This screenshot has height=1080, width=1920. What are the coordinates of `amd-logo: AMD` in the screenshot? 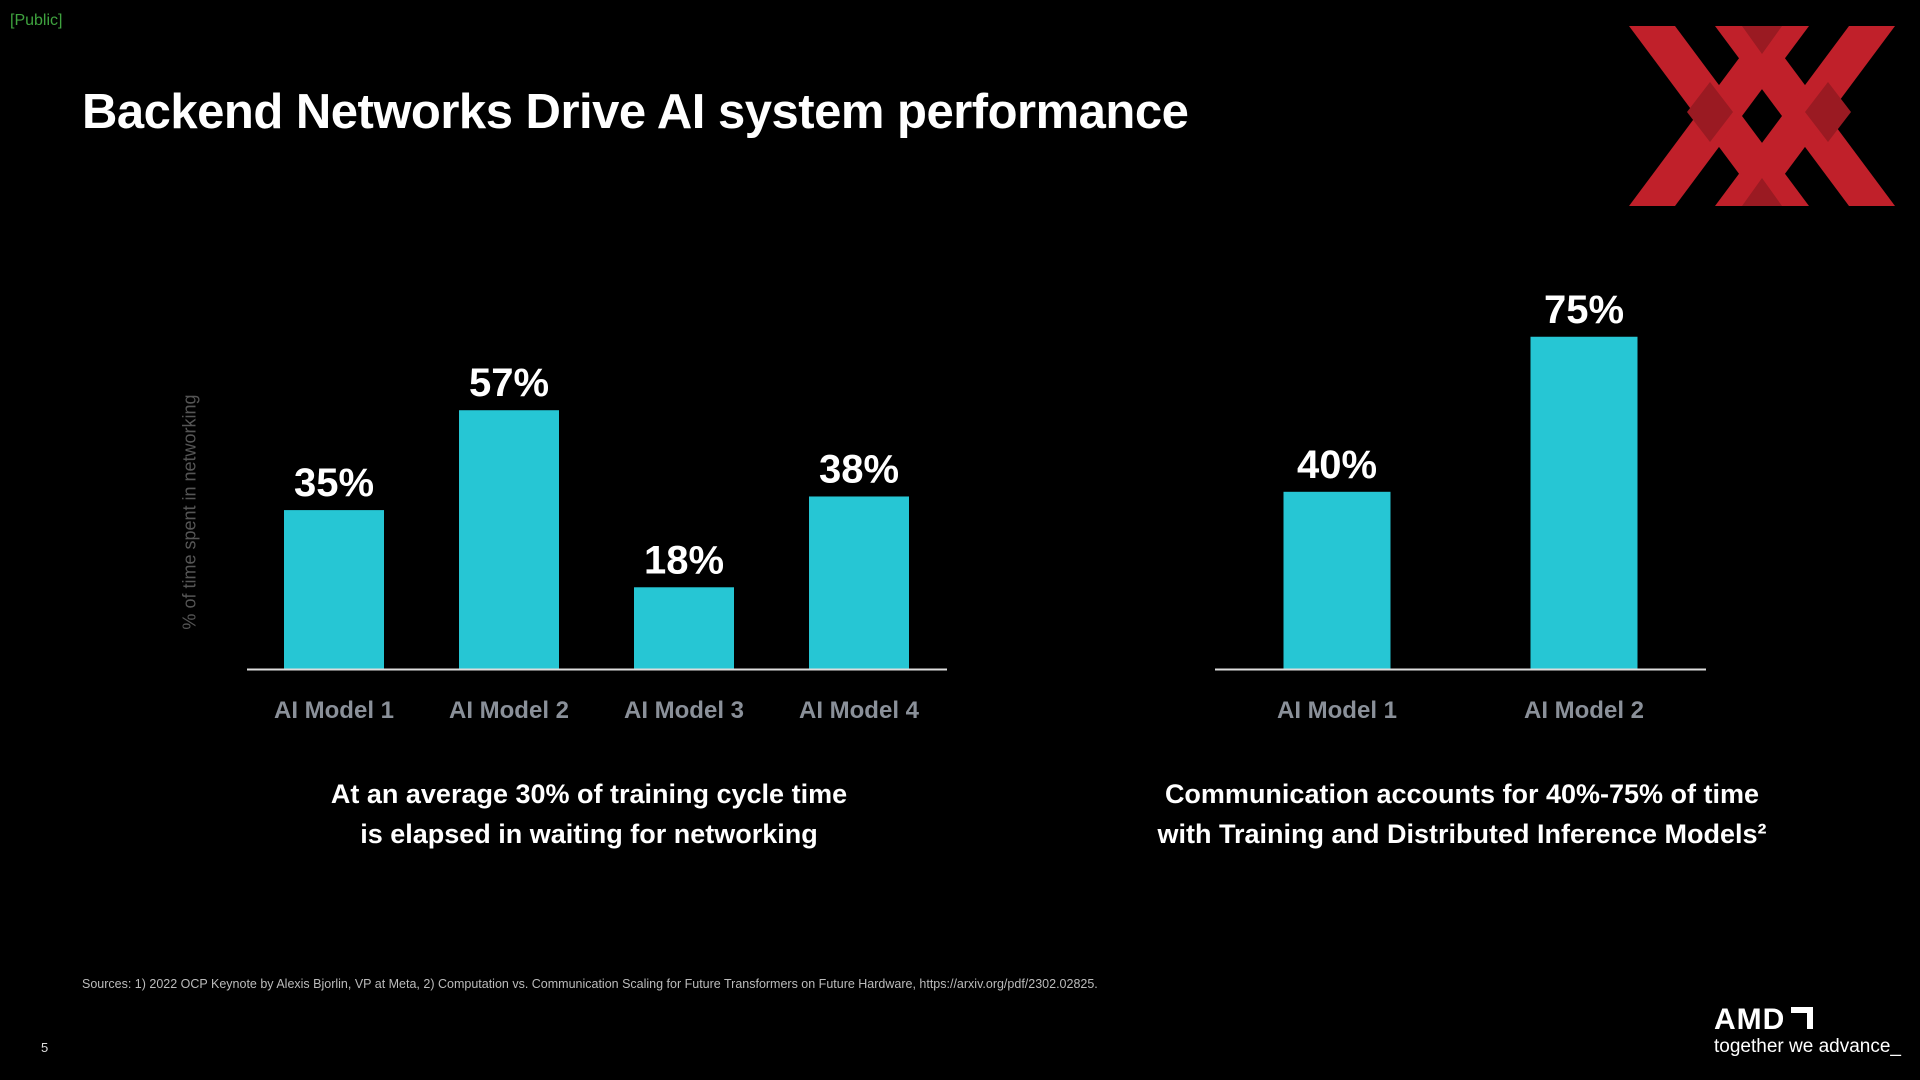 It's located at (1764, 1020).